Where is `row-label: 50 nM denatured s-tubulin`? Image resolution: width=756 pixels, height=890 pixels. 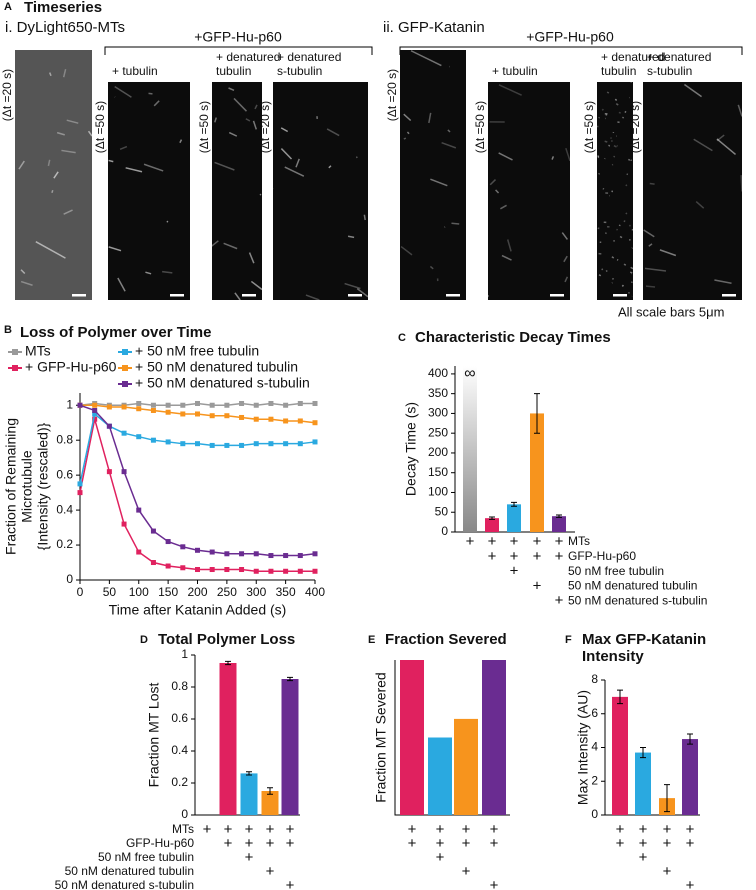 row-label: 50 nM denatured s-tubulin is located at coordinates (124, 884).